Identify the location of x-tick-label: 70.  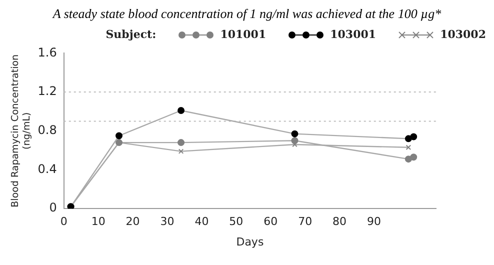
(305, 221).